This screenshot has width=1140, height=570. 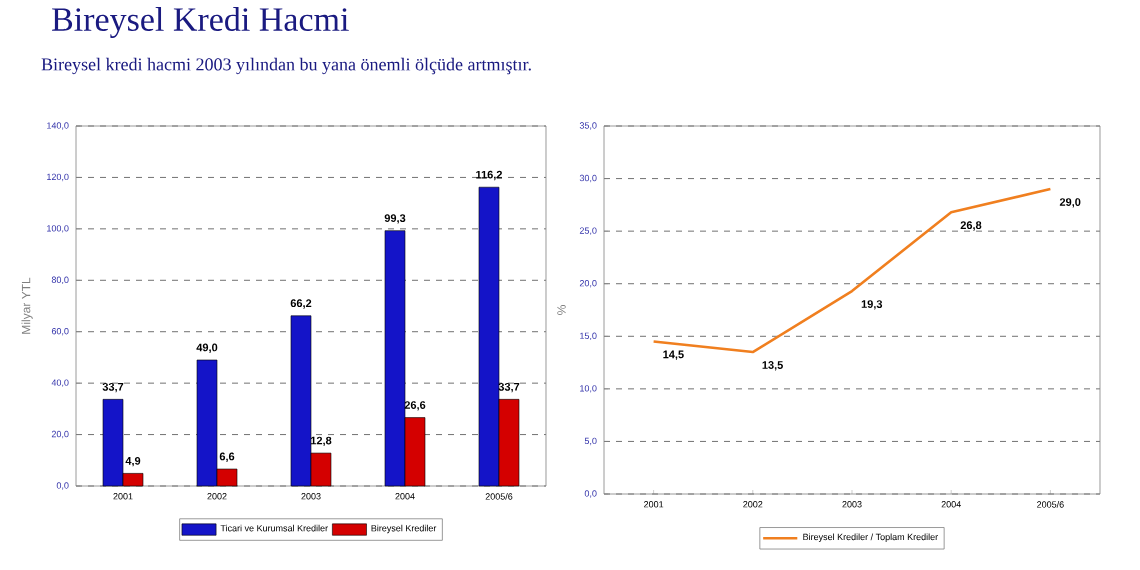 I want to click on chart-subtitle: Bireysel kredi hacmi 2003 yılından bu yana önemli ölçüde artmıştır., so click(x=286, y=66).